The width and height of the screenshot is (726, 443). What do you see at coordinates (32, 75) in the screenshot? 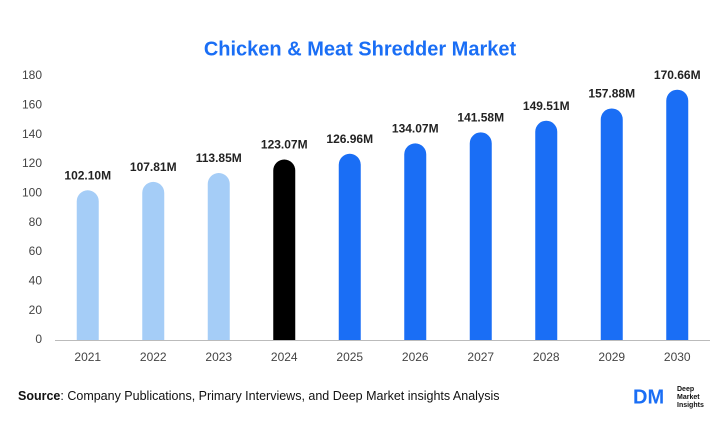
I see `y-tick-label: 180` at bounding box center [32, 75].